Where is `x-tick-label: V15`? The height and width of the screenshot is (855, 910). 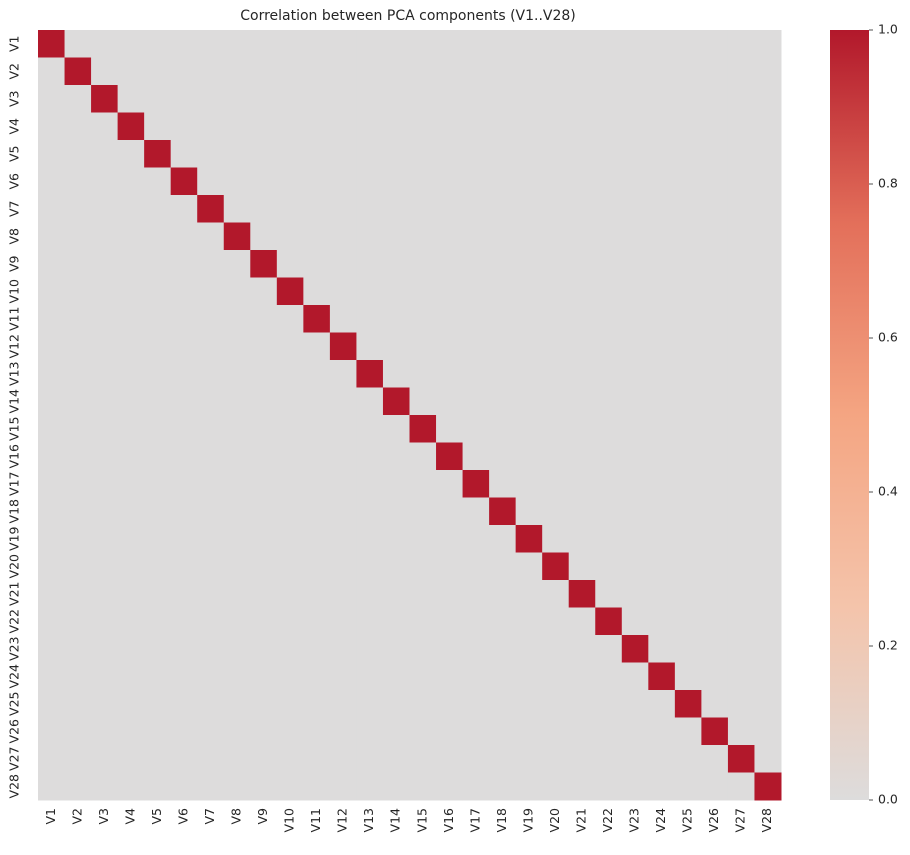 x-tick-label: V15 is located at coordinates (421, 820).